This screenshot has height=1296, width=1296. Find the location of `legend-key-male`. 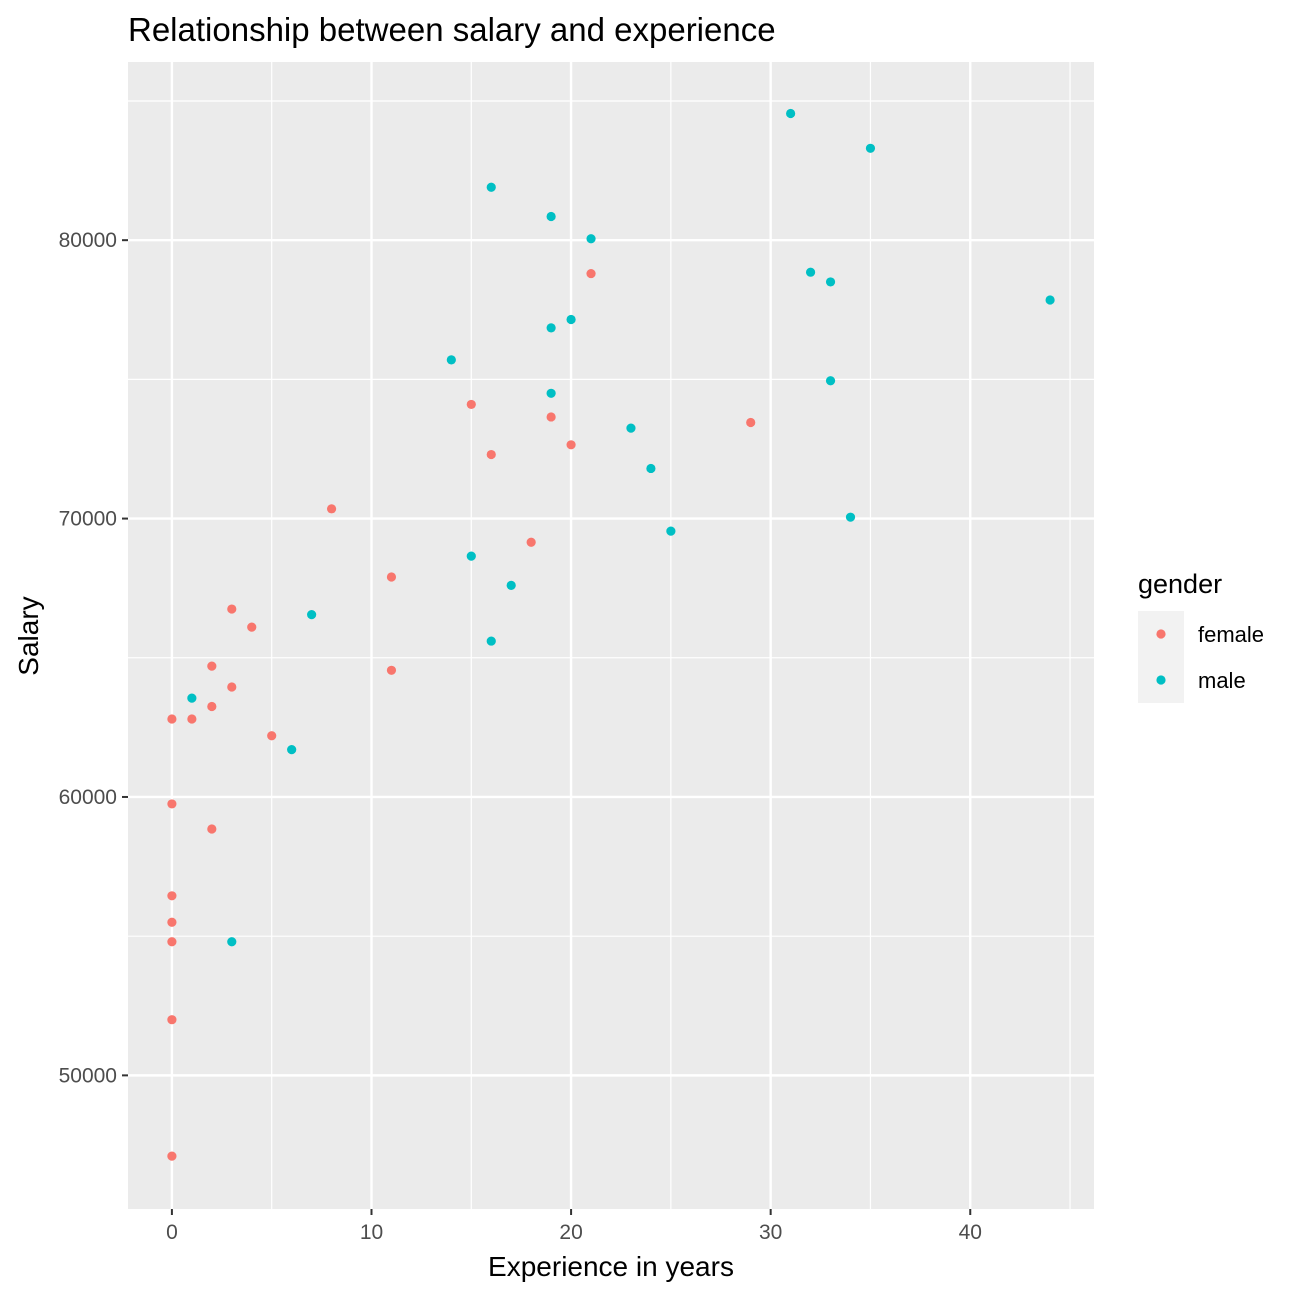

legend-key-male is located at coordinates (1161, 680).